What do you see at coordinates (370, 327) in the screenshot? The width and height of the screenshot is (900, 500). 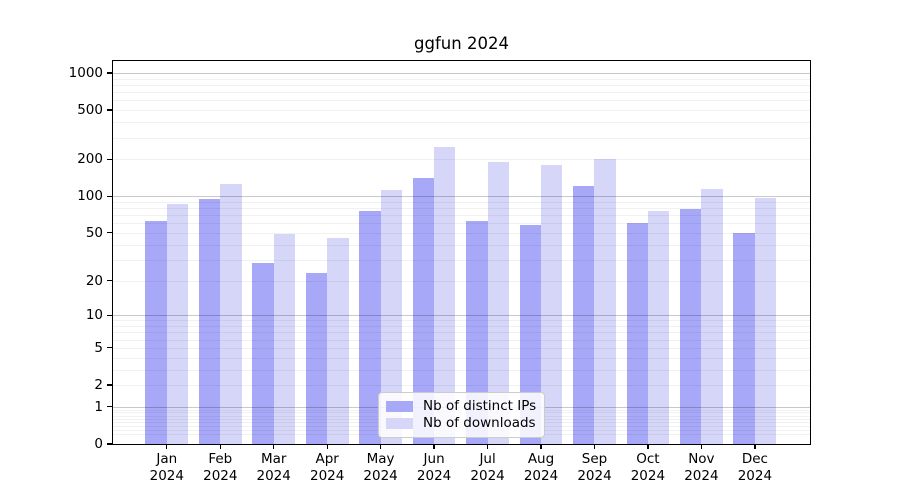 I see `bar-ips-may-2024` at bounding box center [370, 327].